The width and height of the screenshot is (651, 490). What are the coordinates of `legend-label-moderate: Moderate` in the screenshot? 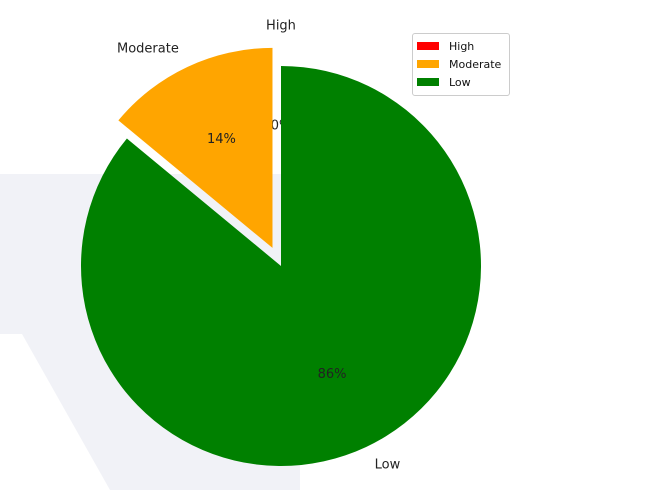 It's located at (475, 64).